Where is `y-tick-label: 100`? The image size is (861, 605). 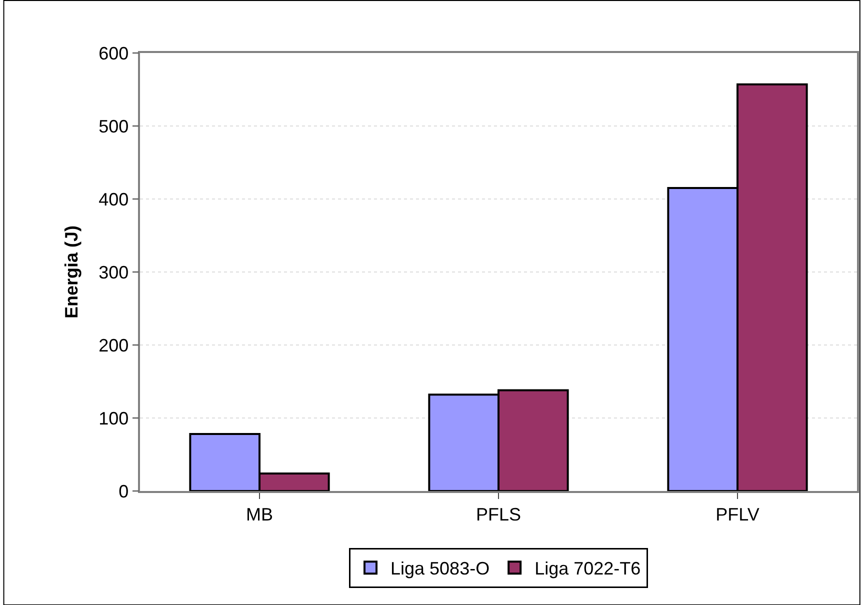 y-tick-label: 100 is located at coordinates (113, 418).